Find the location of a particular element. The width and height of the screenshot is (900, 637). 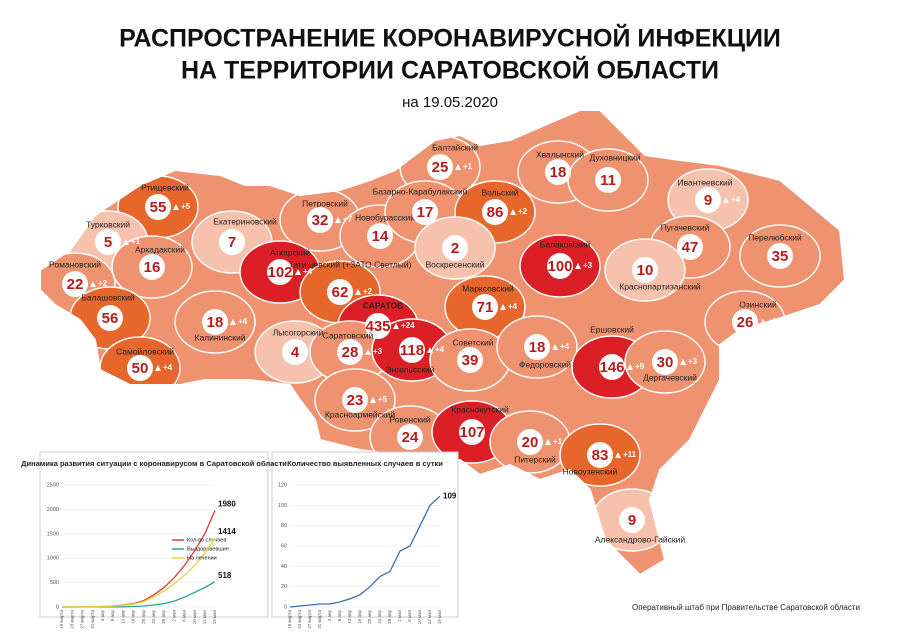

district-name: Озинский is located at coordinates (758, 304).